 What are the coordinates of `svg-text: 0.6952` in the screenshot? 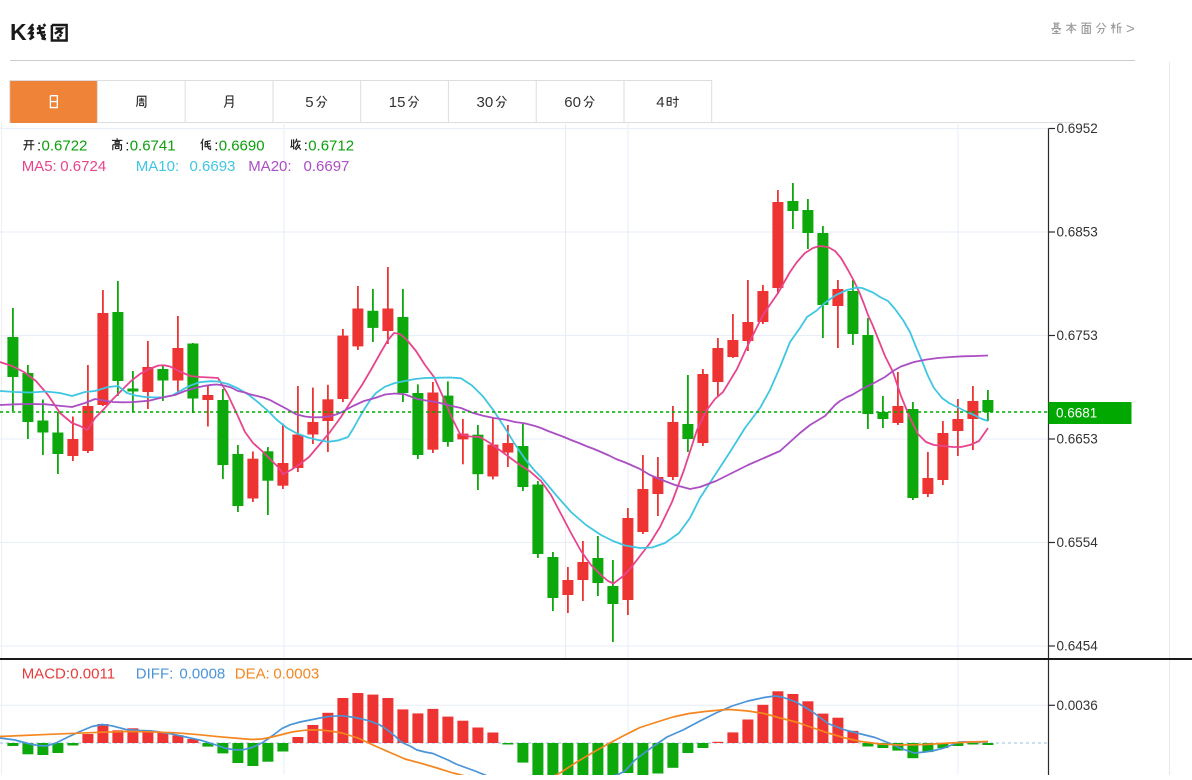 It's located at (1077, 128).